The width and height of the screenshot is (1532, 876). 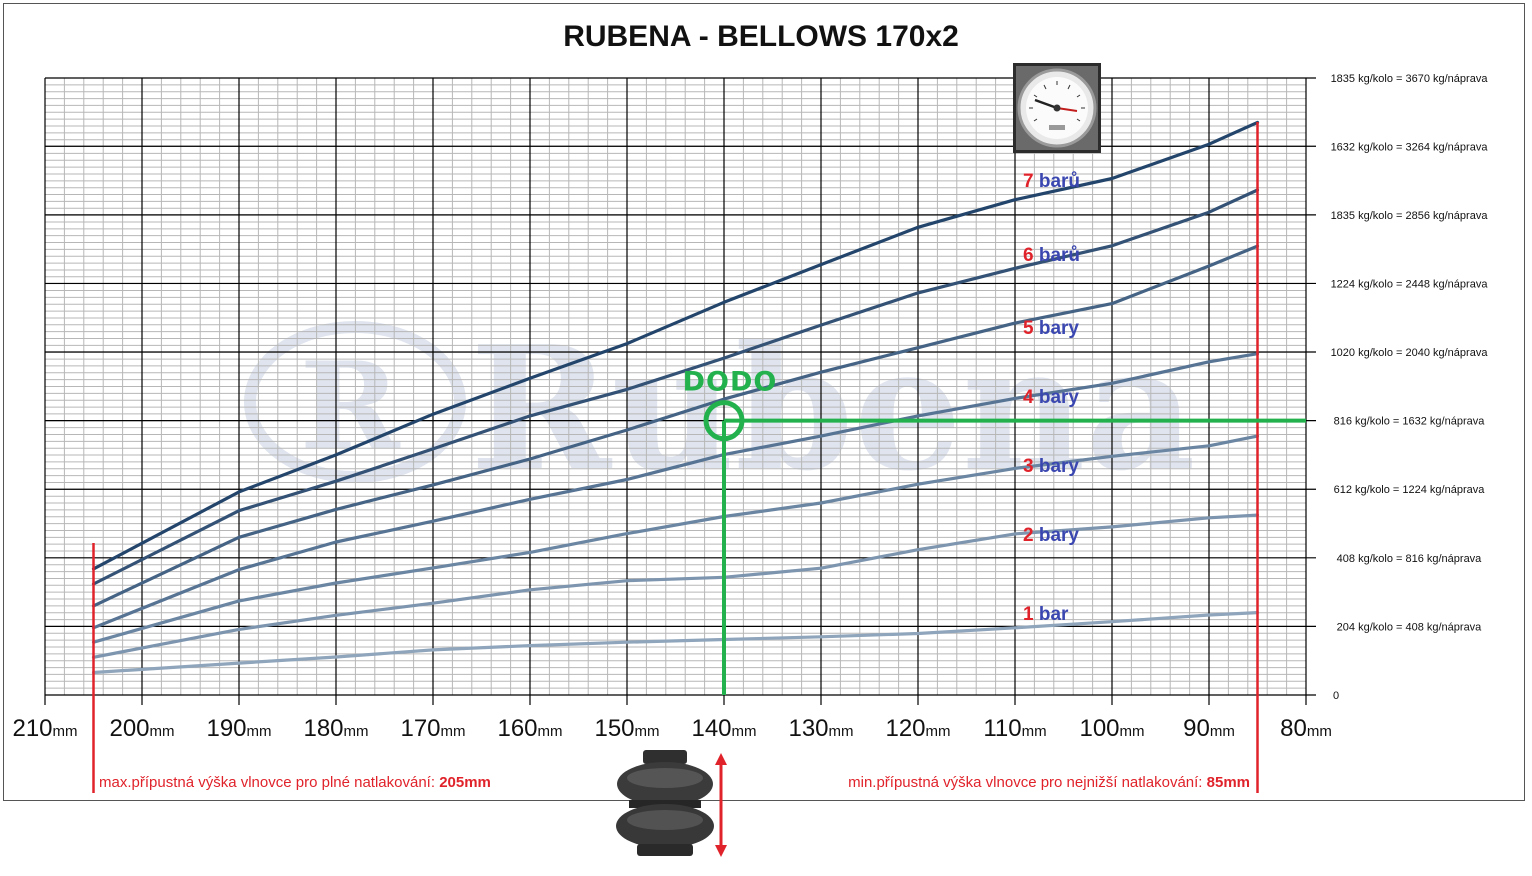 What do you see at coordinates (730, 382) in the screenshot?
I see `marker-label: DODO` at bounding box center [730, 382].